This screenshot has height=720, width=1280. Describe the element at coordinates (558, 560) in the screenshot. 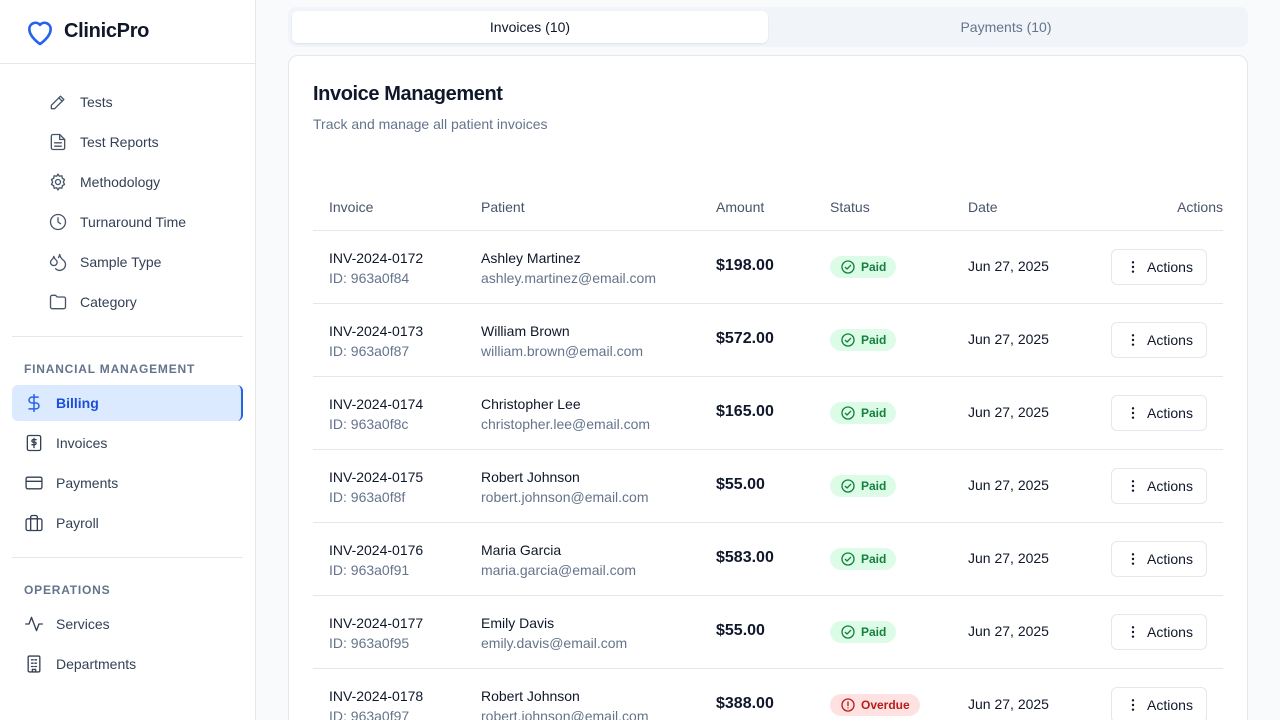

I see `patient-cell: Maria Garcia maria.garcia@email.com` at that location.